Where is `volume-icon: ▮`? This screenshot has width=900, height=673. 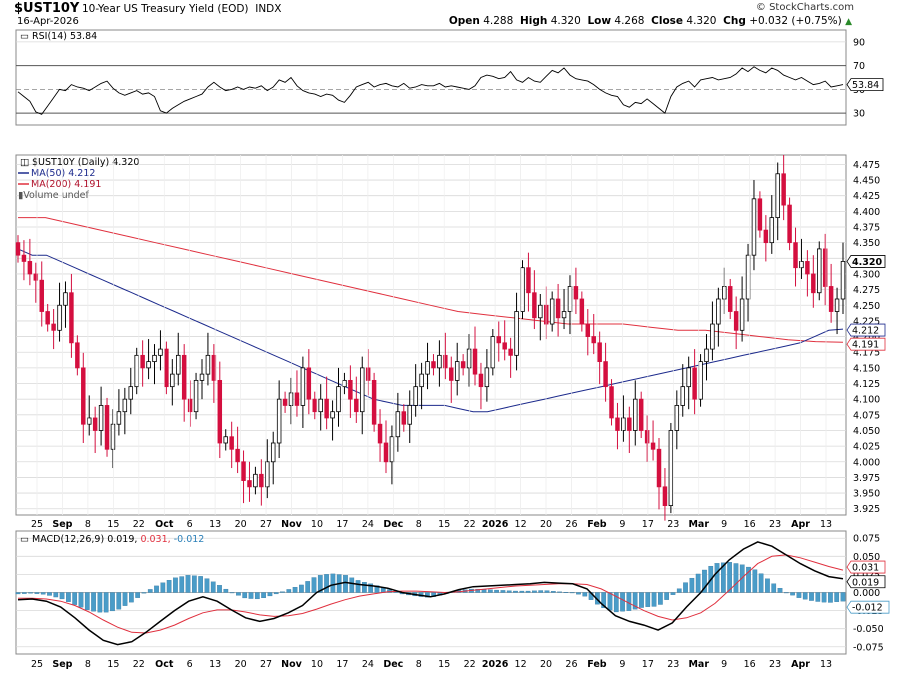
volume-icon: ▮ is located at coordinates (20, 195).